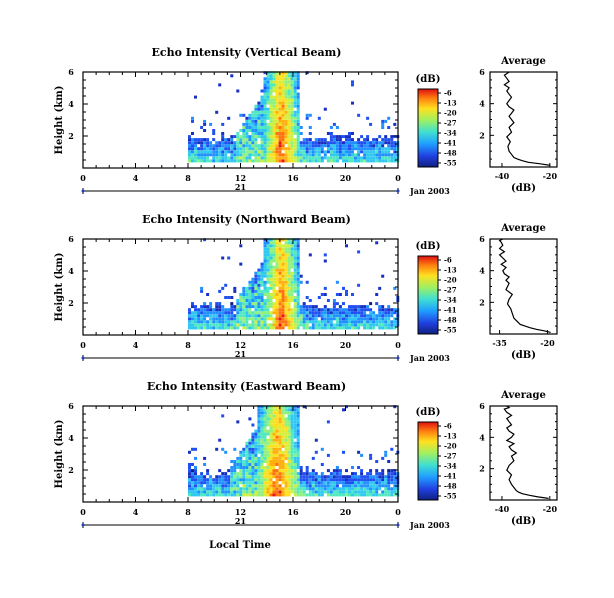 The width and height of the screenshot is (614, 598). I want to click on average-x-tick-label: -40, so click(502, 509).